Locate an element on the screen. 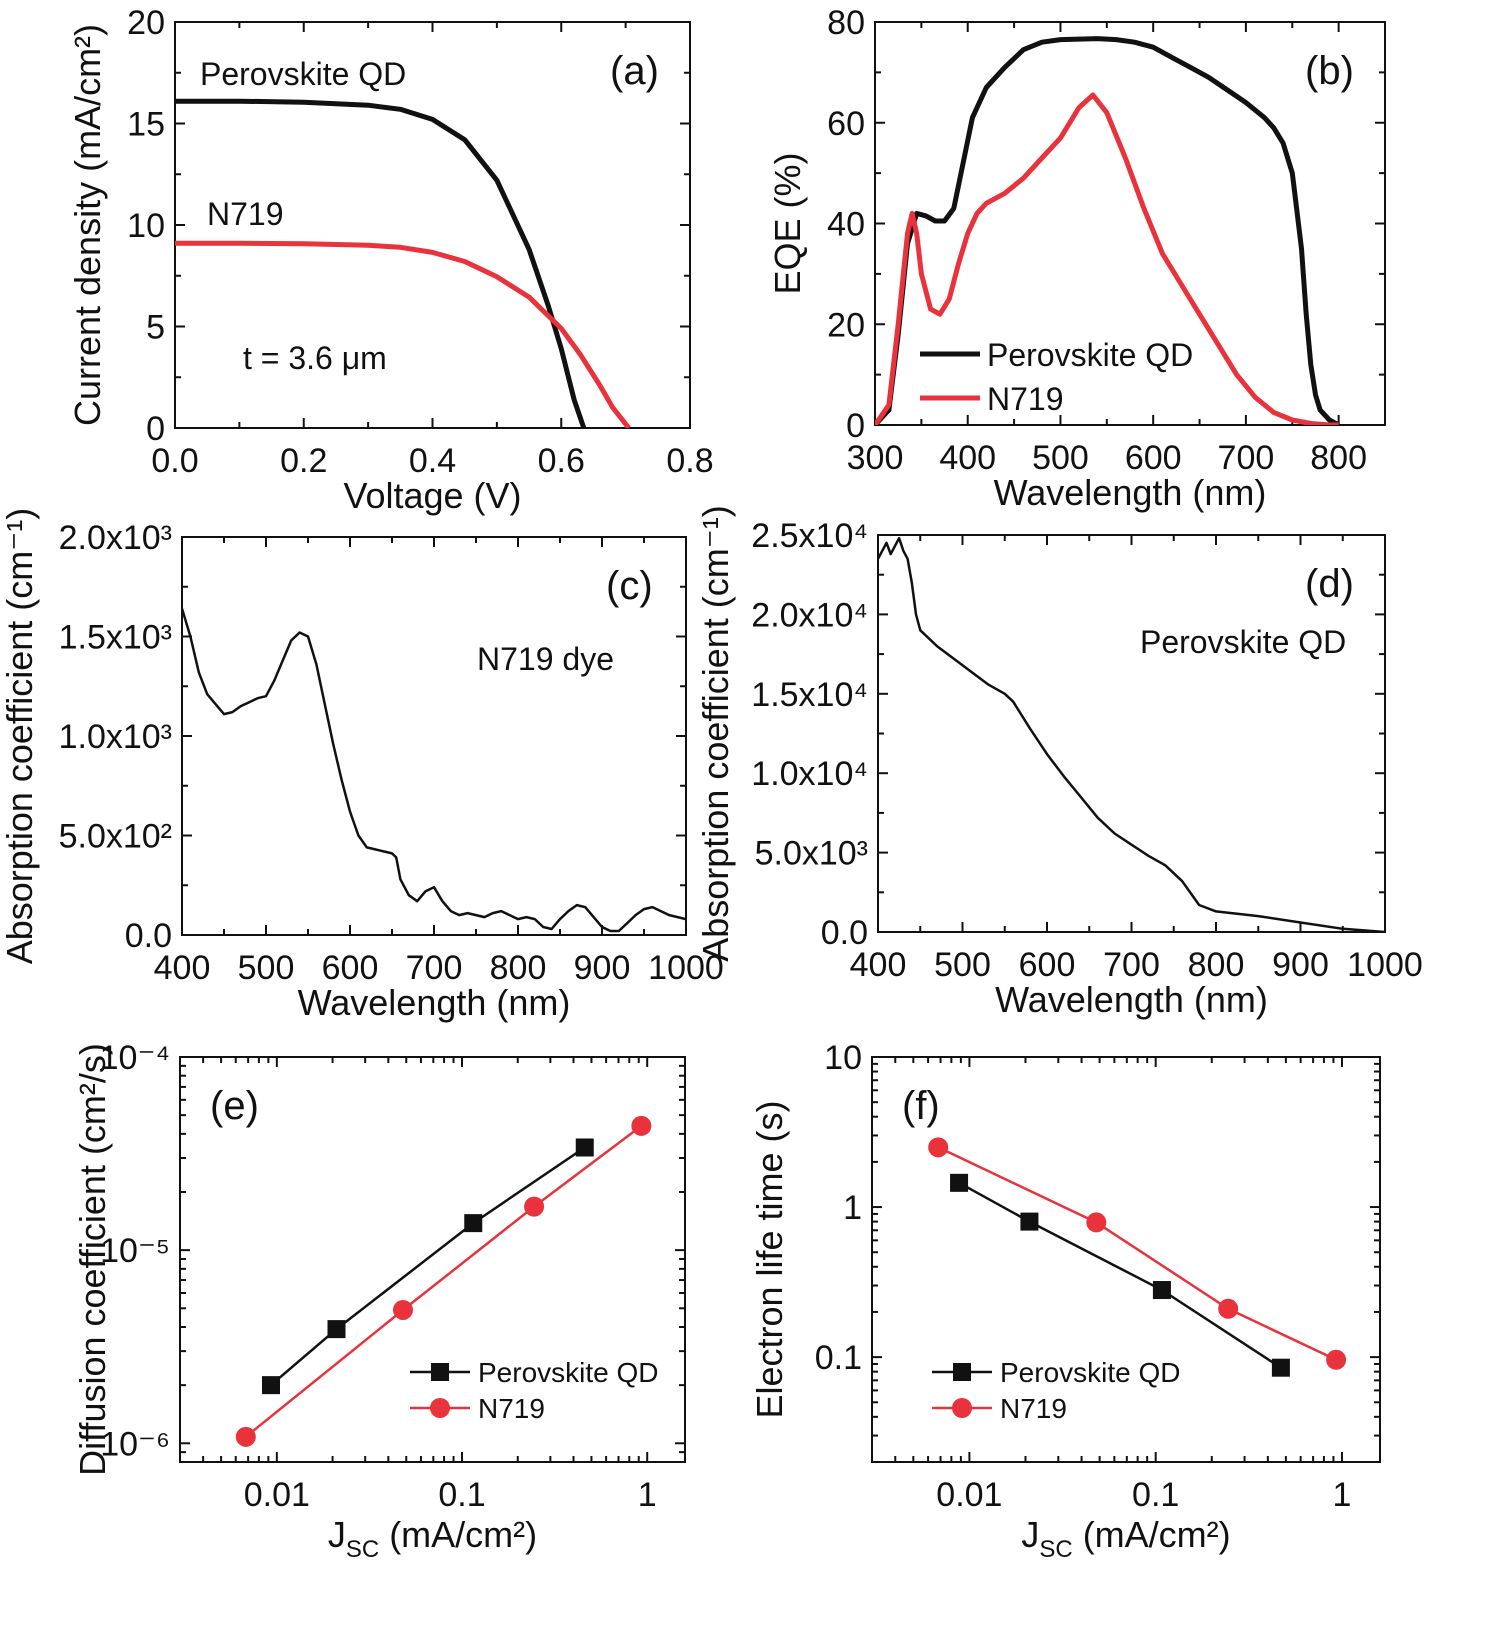 Image resolution: width=1500 pixels, height=1646 pixels. x-tick-label: 0.8 is located at coordinates (689, 461).